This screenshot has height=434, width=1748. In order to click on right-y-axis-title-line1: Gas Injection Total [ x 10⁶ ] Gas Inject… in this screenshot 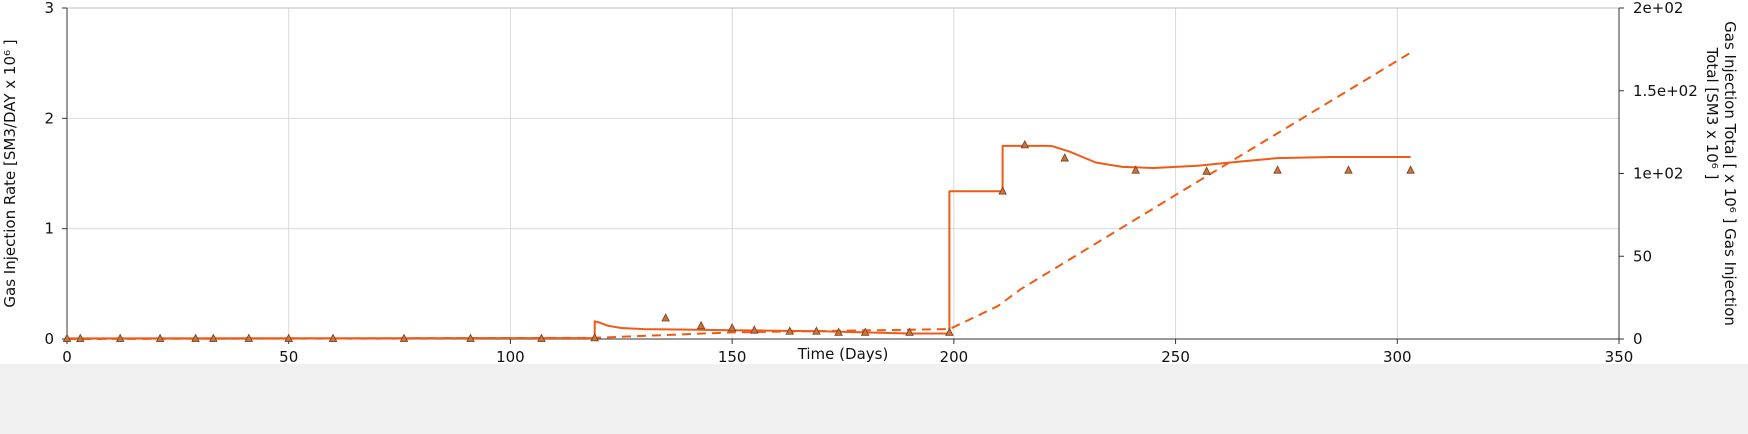, I will do `click(1730, 173)`.